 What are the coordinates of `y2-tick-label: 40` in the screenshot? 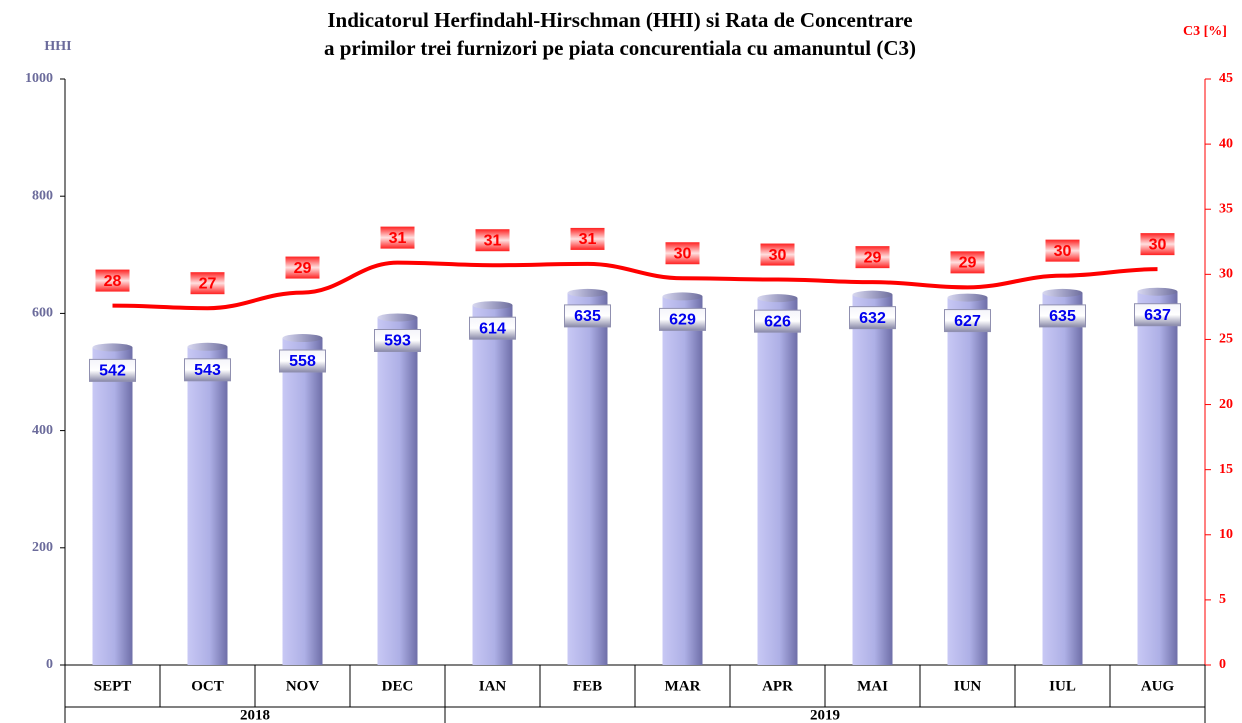 It's located at (1226, 143).